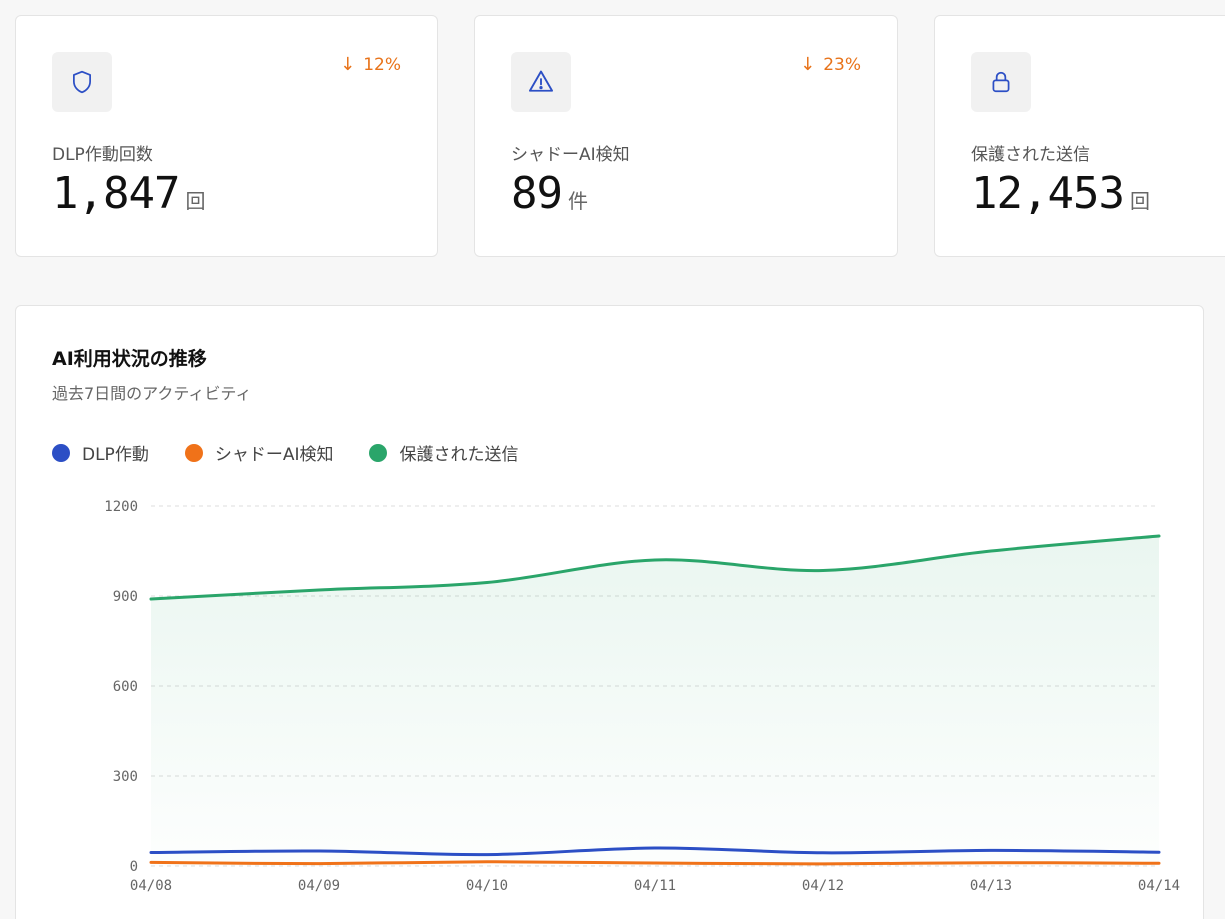 The width and height of the screenshot is (1225, 919). What do you see at coordinates (129, 359) in the screenshot?
I see `chart-title: AI利用状況の推移` at bounding box center [129, 359].